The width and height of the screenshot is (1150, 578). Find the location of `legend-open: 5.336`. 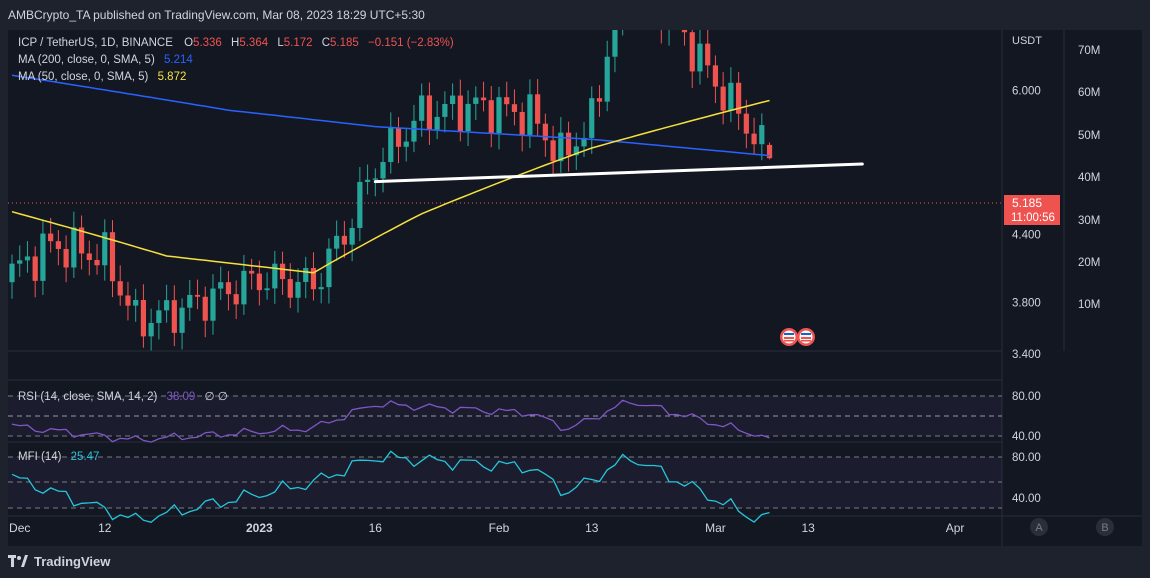

legend-open: 5.336 is located at coordinates (207, 43).